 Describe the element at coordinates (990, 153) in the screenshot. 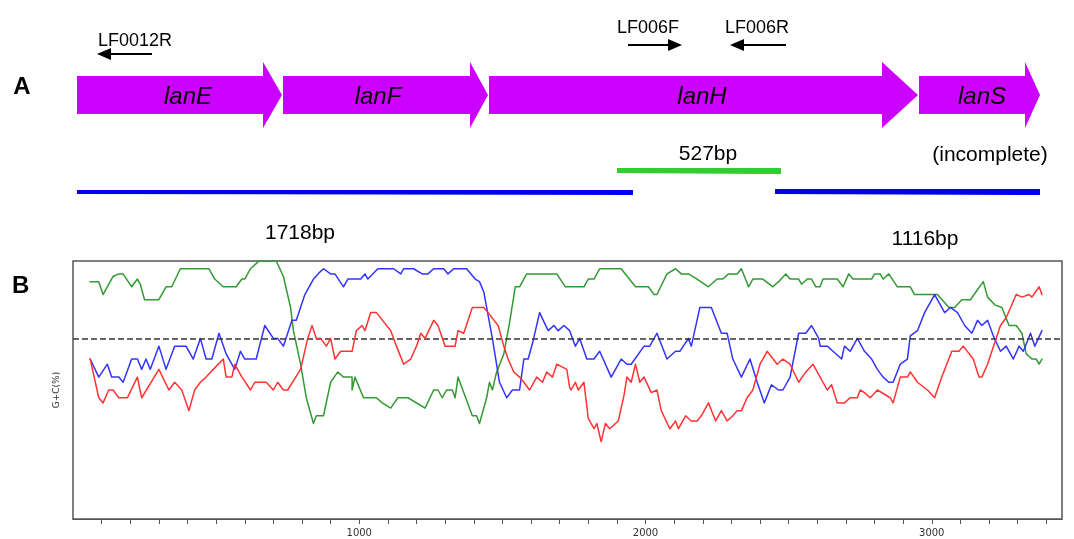

I see `text: (incomplete)` at that location.